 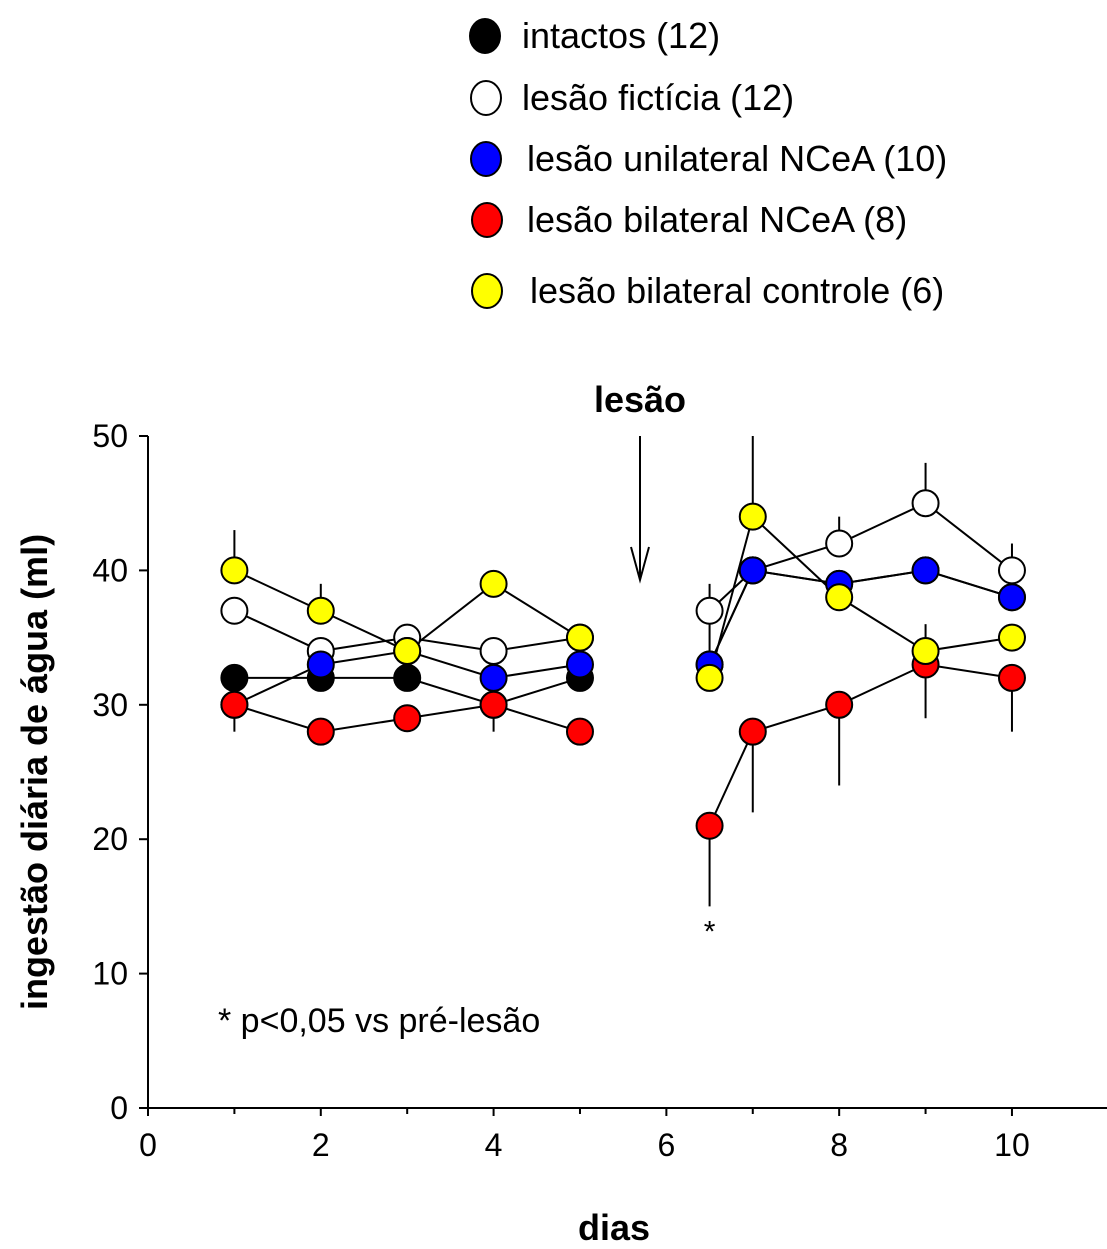 What do you see at coordinates (110, 570) in the screenshot?
I see `y-tick-label: 40` at bounding box center [110, 570].